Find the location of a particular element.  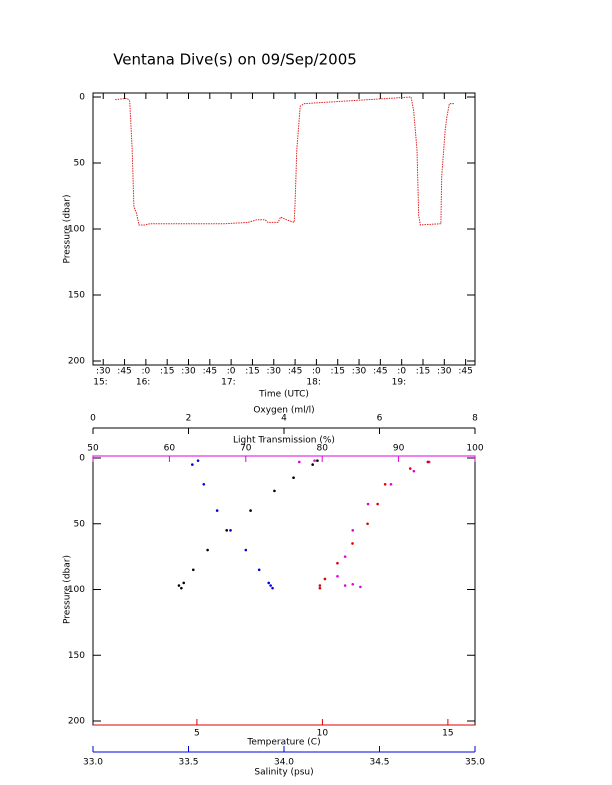

x-hour-label: 15: is located at coordinates (100, 383).